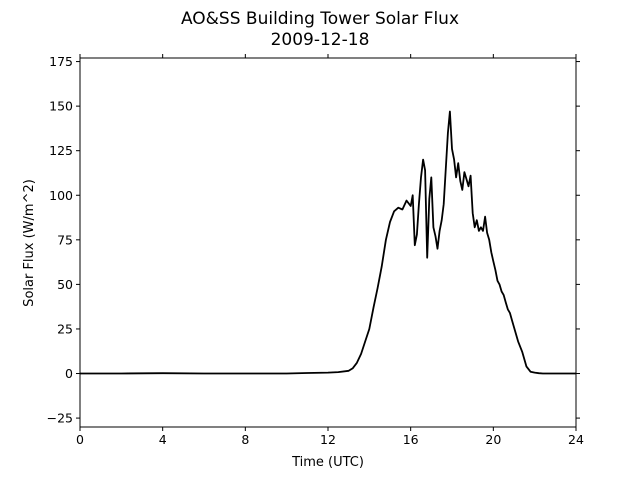 This screenshot has width=640, height=480. What do you see at coordinates (61, 106) in the screenshot?
I see `y-tick-label: 150` at bounding box center [61, 106].